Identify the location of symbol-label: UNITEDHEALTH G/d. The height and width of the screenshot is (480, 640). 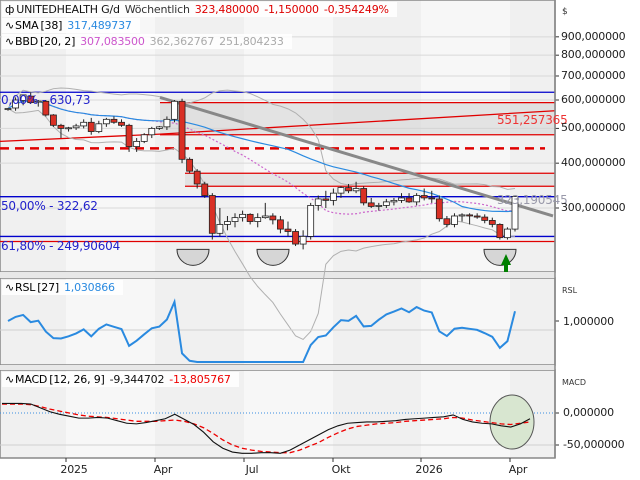
(68, 9).